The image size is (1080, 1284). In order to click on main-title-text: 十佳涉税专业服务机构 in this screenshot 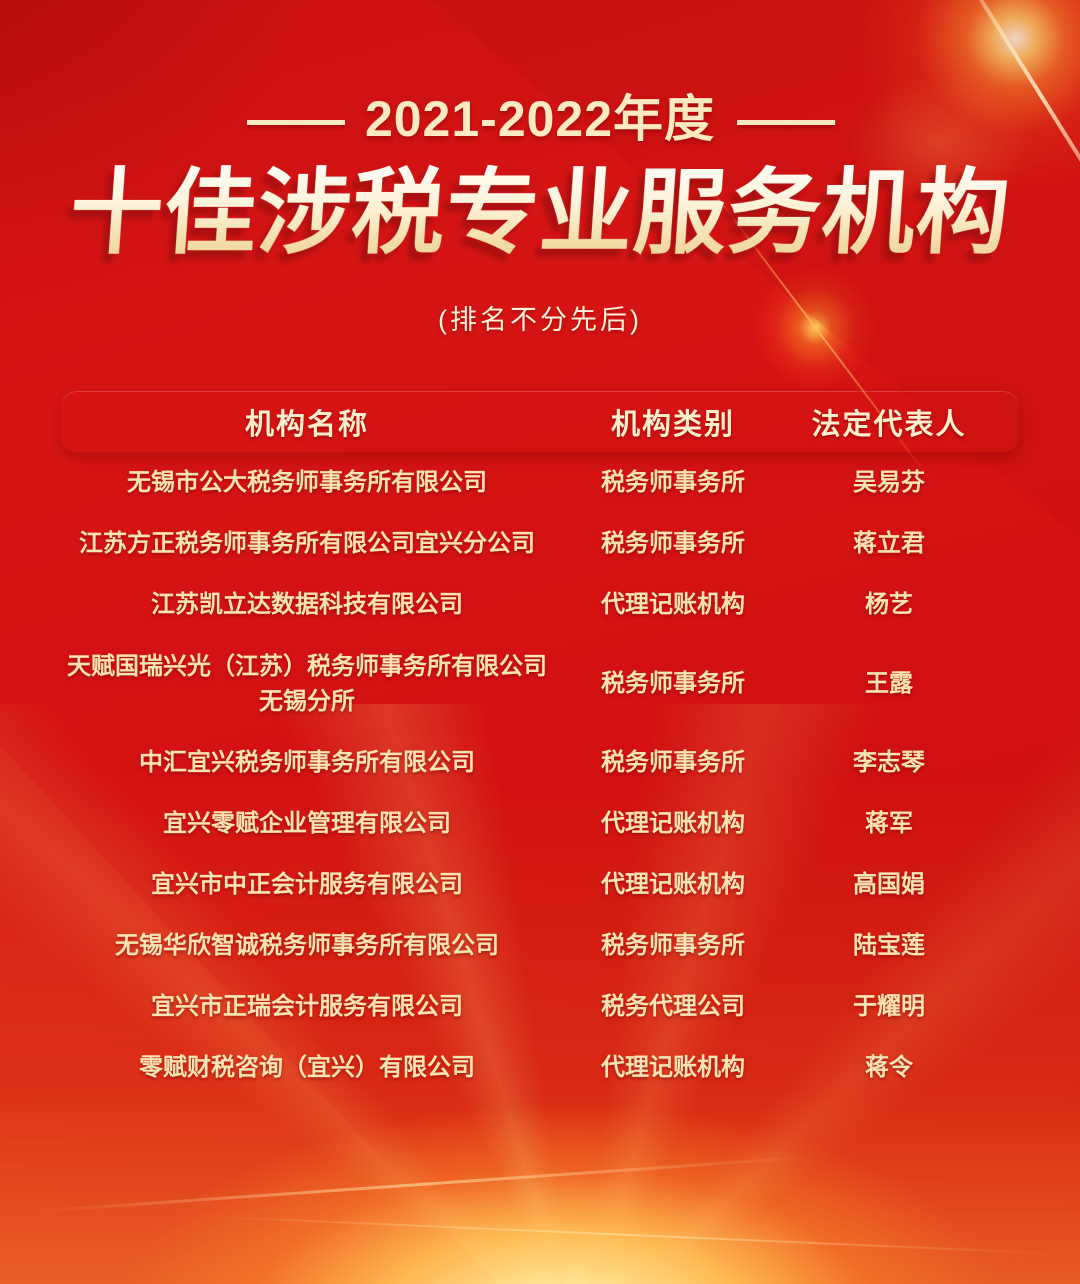, I will do `click(540, 213)`.